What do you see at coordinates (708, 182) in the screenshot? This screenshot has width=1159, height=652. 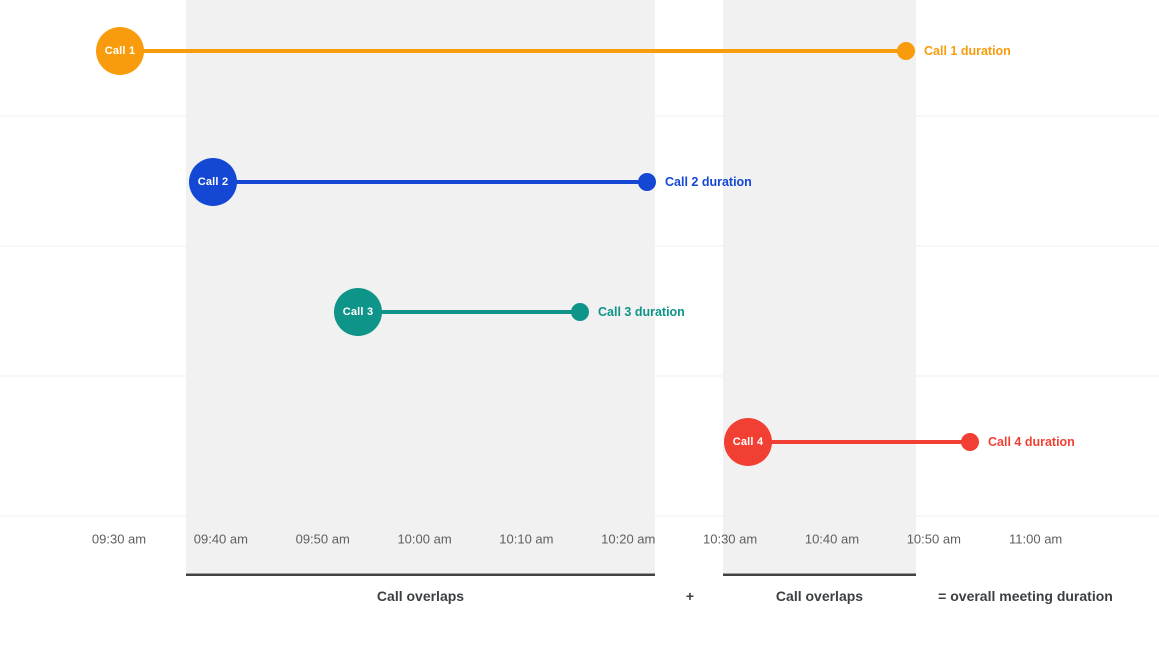 I see `call-duration-label: Call 2 duration` at bounding box center [708, 182].